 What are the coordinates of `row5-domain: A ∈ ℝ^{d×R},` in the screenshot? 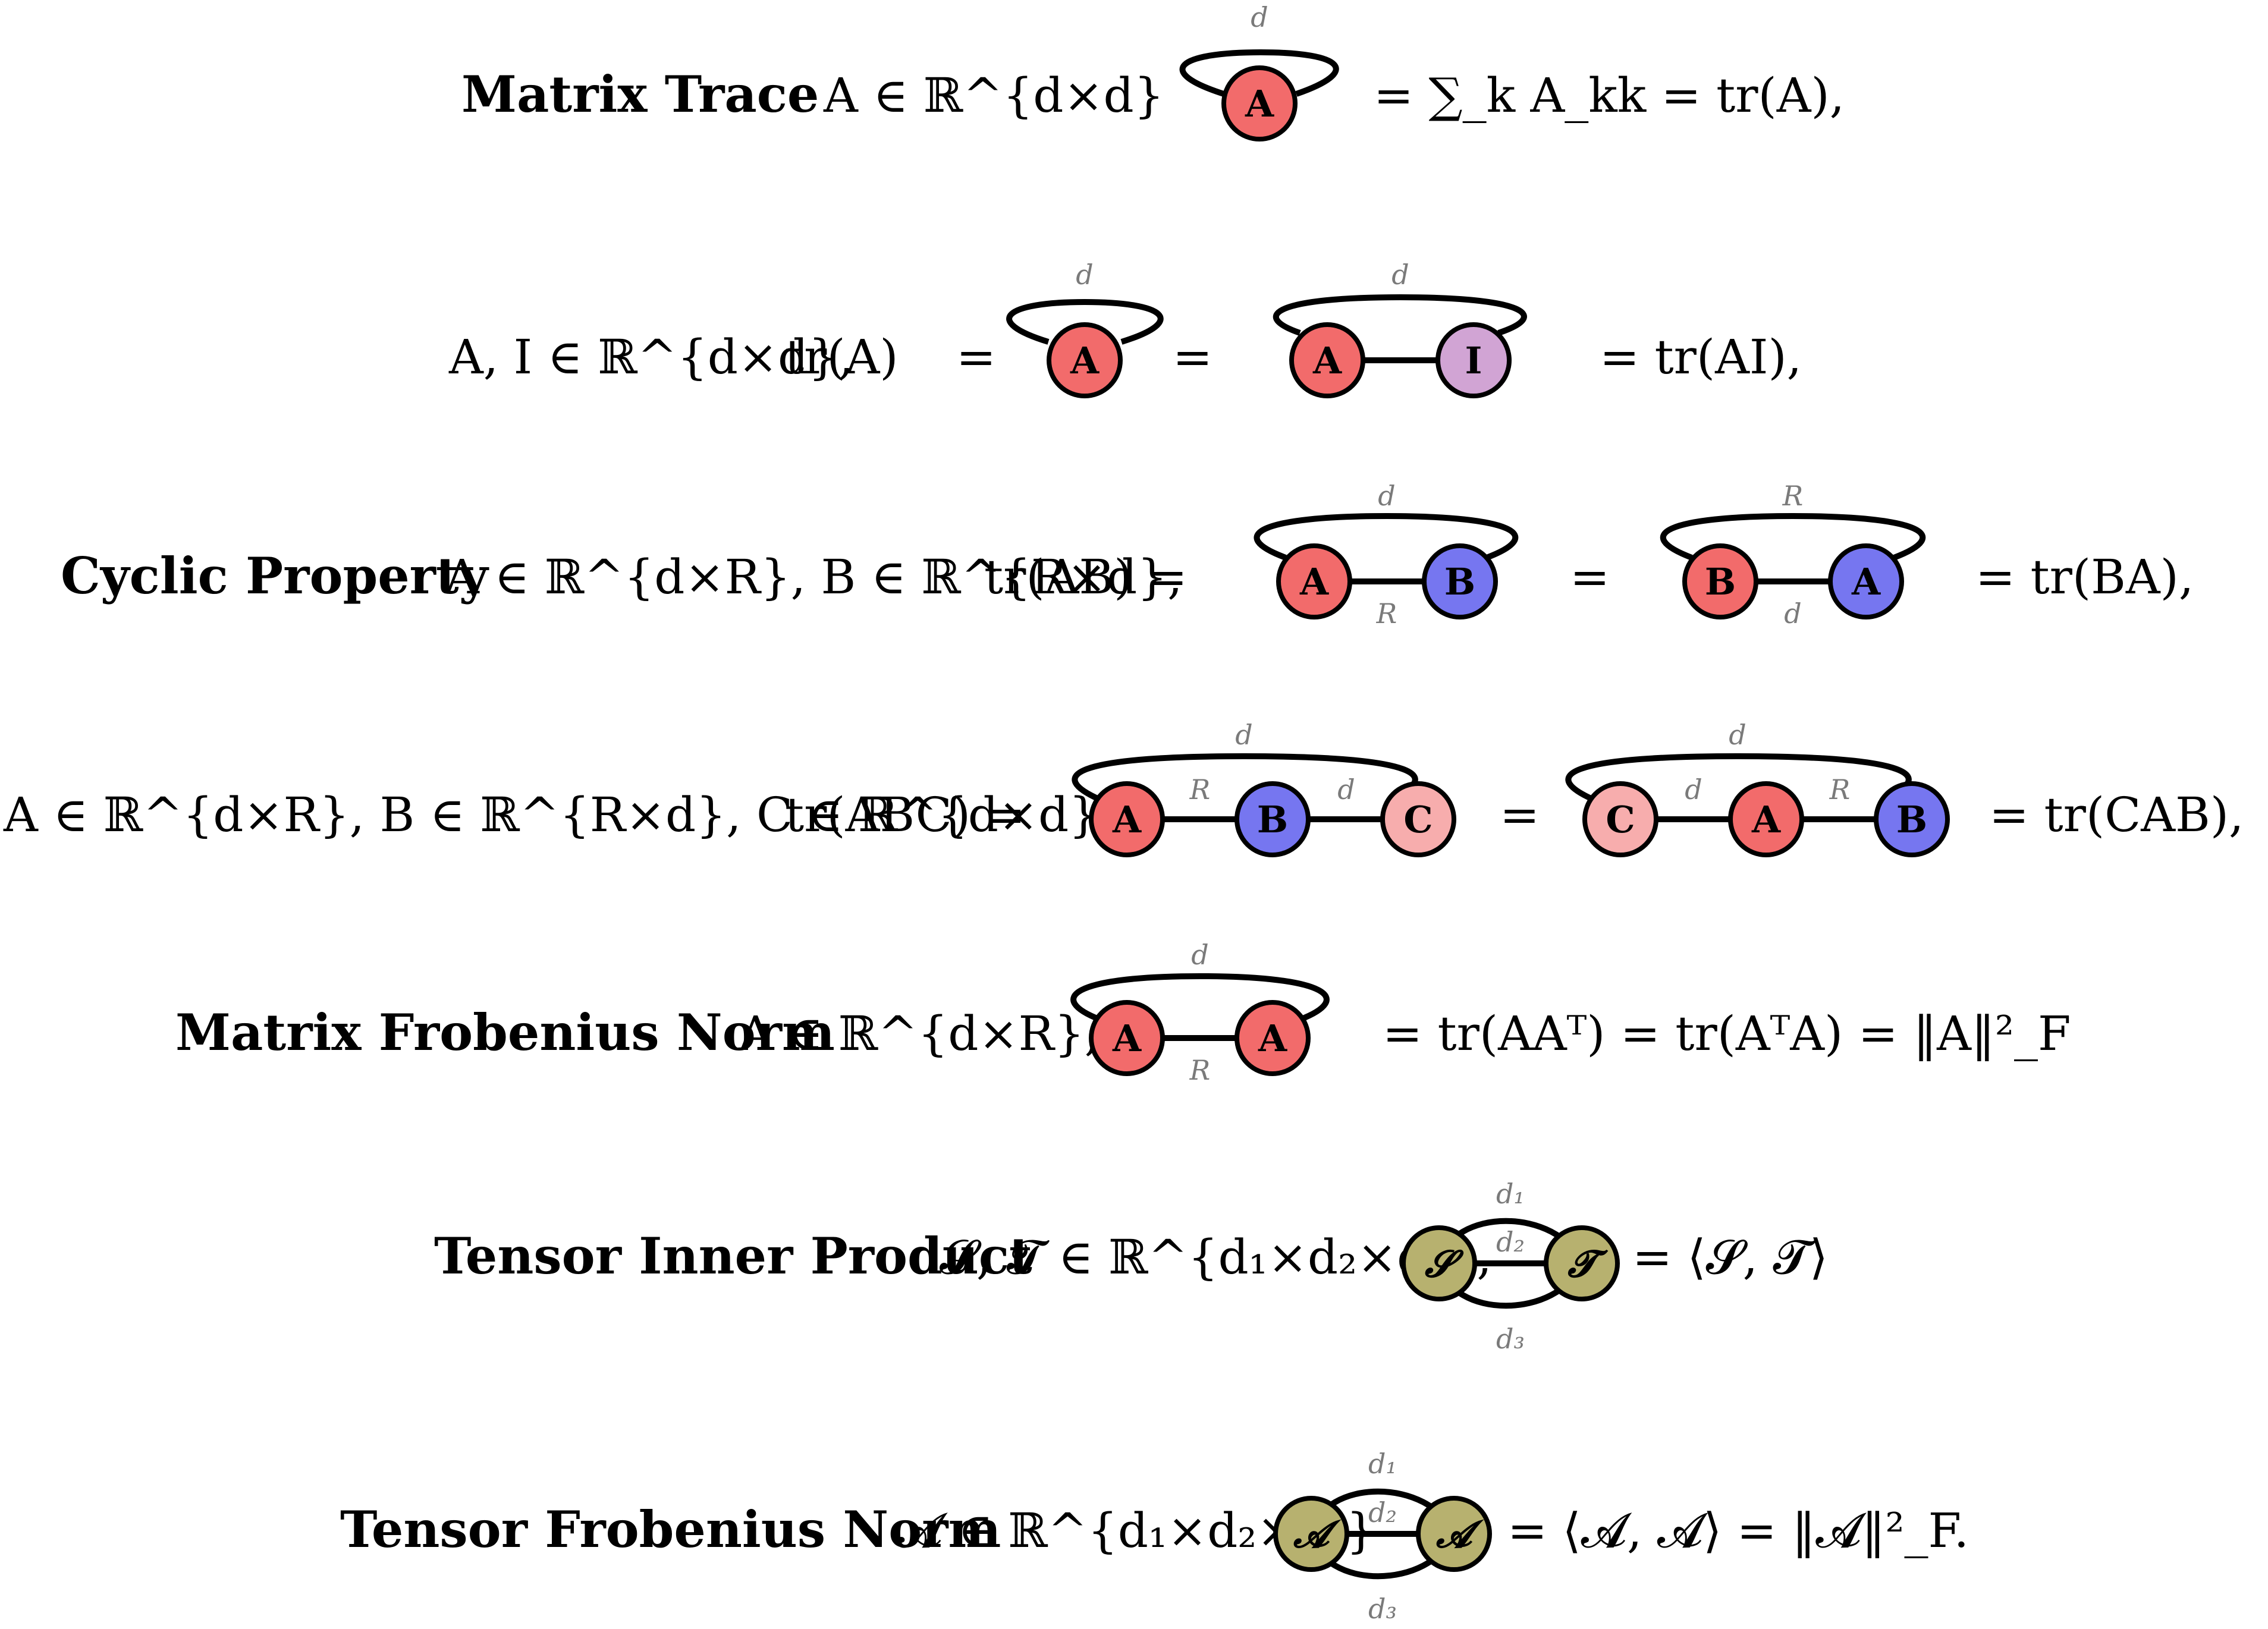 It's located at (919, 1033).